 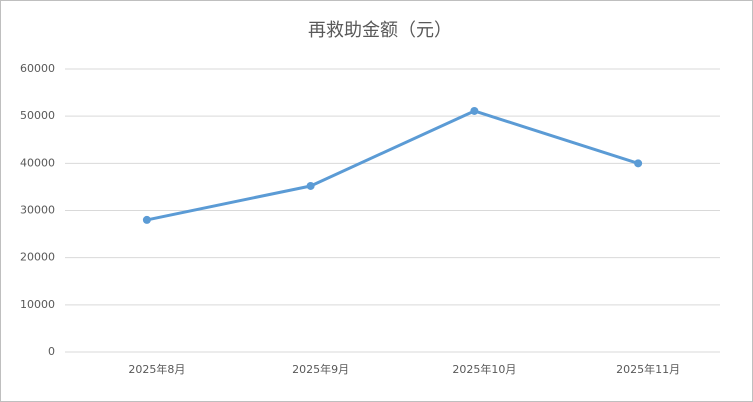 What do you see at coordinates (37, 210) in the screenshot?
I see `y-tick-label: 30000` at bounding box center [37, 210].